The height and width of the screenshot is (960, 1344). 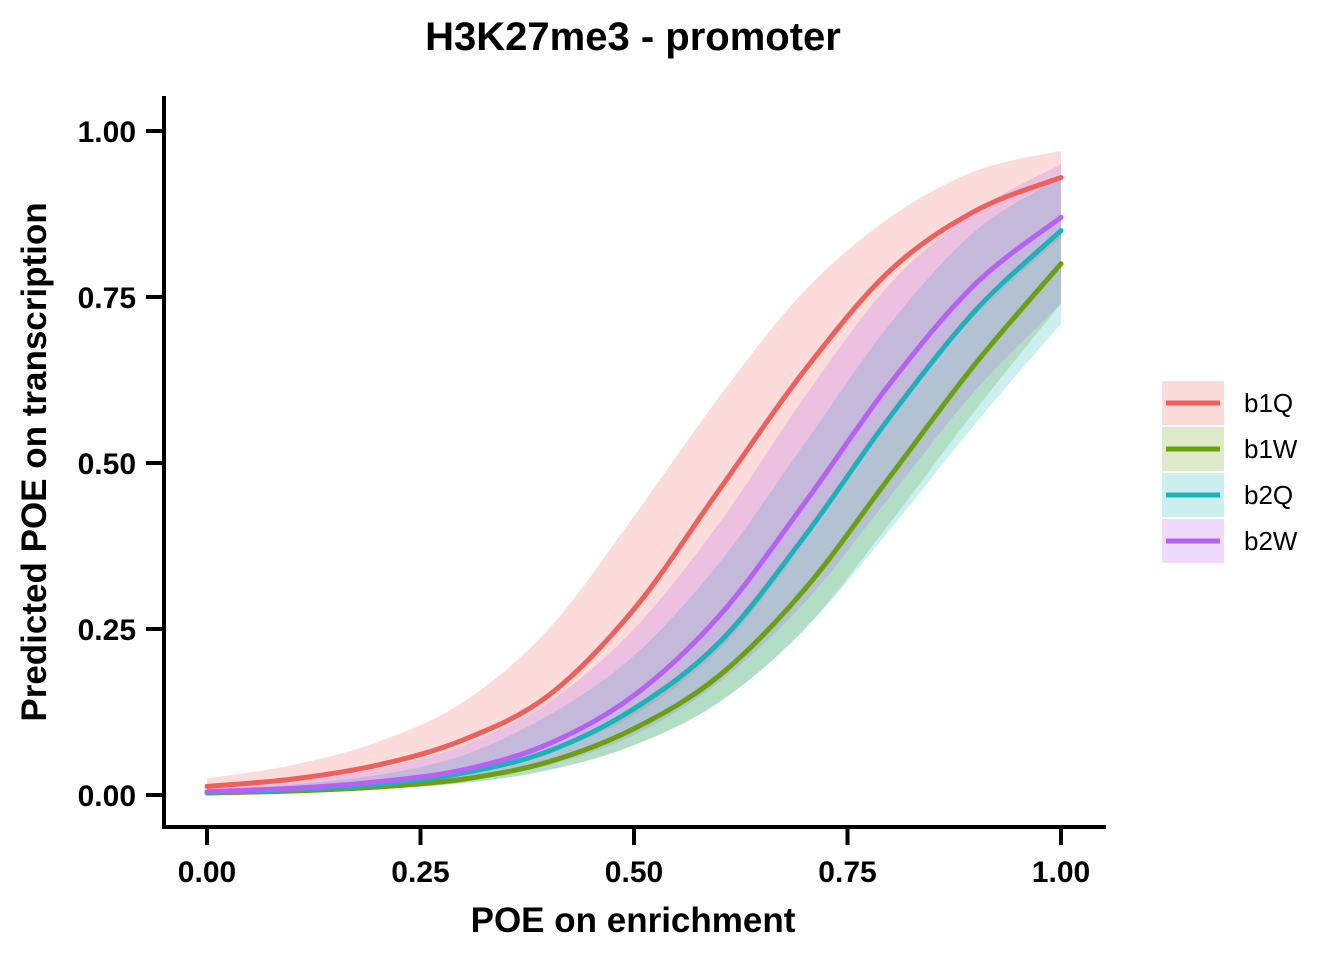 I want to click on legend-item-b2q: b2Q, so click(x=1227, y=495).